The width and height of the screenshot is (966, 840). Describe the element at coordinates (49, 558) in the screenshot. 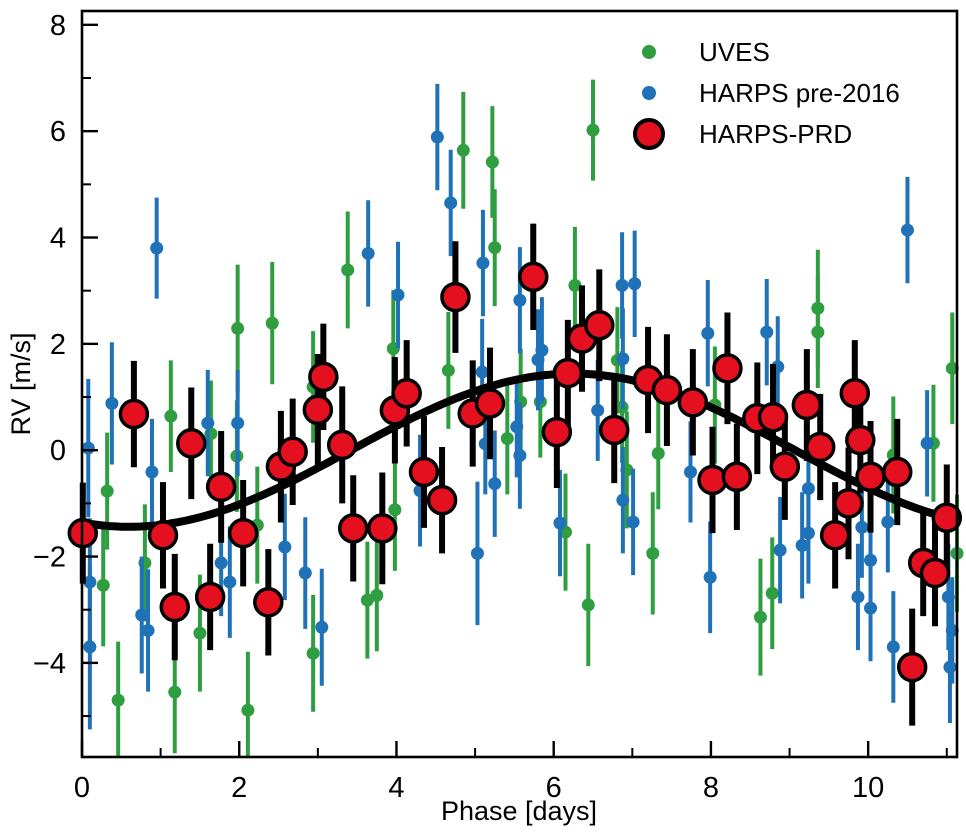

I see `y-tick-label: −2` at that location.